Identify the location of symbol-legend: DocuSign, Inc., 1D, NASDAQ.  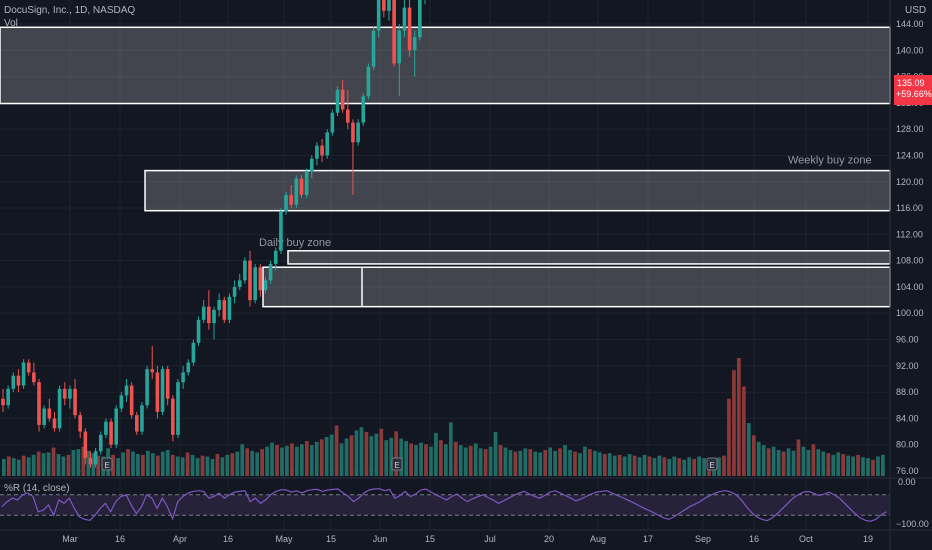
(69, 10).